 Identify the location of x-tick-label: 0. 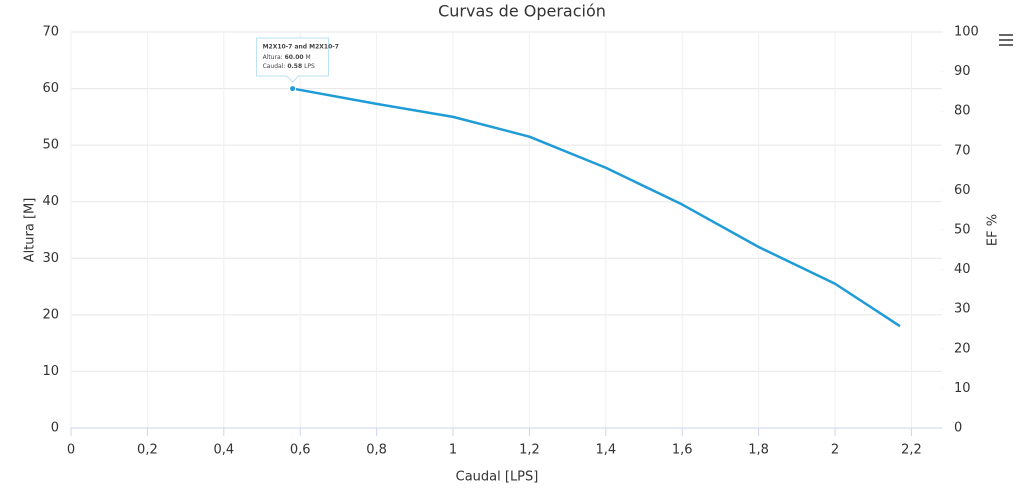
(71, 450).